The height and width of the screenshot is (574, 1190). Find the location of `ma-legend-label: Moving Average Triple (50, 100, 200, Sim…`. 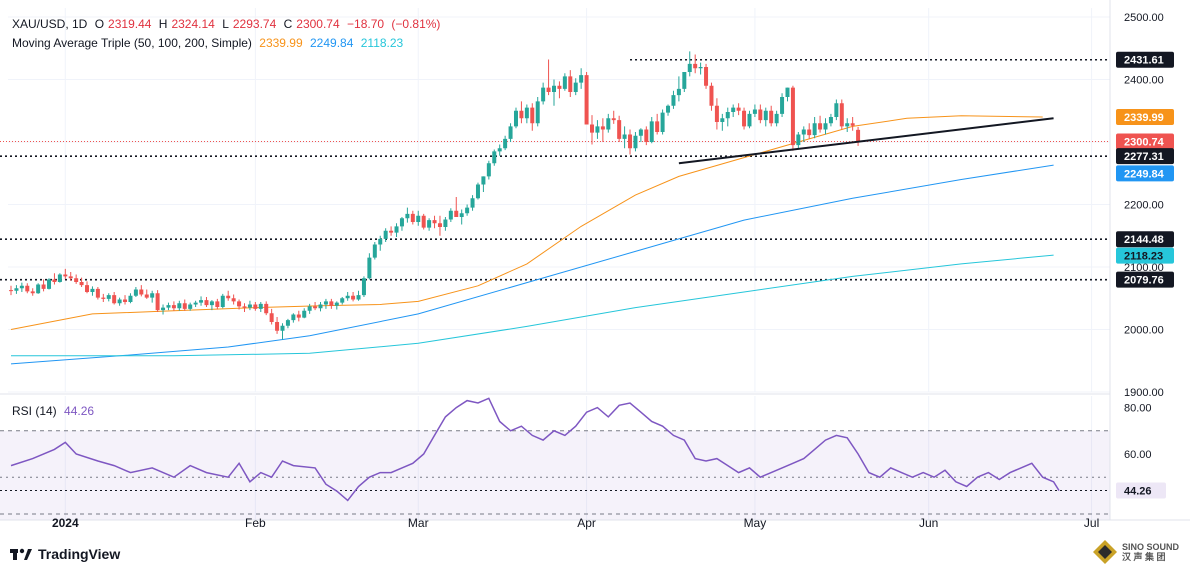

ma-legend-label: Moving Average Triple (50, 100, 200, Sim… is located at coordinates (132, 43).